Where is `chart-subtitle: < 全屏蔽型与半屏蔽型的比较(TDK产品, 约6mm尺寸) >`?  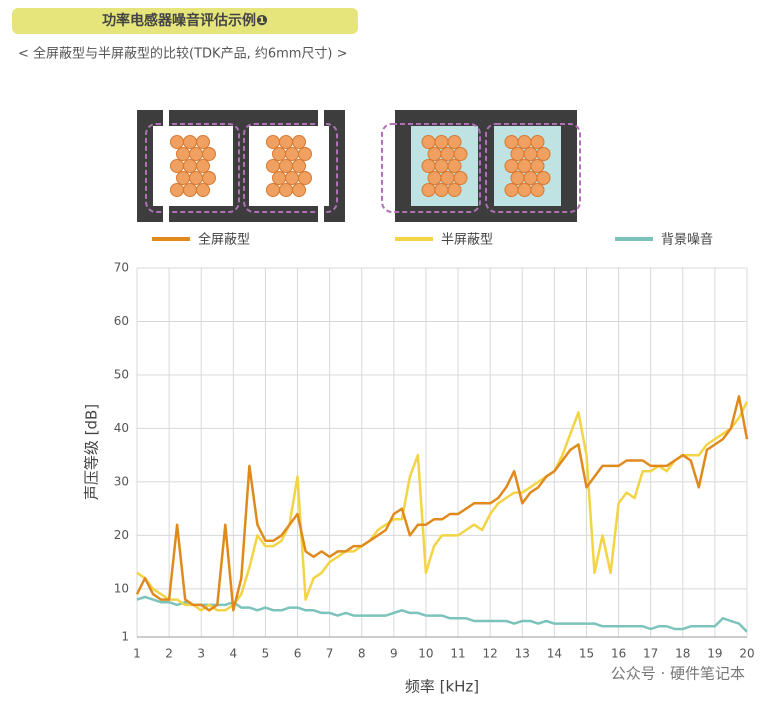 chart-subtitle: < 全屏蔽型与半屏蔽型的比较(TDK产品, 约6mm尺寸) > is located at coordinates (183, 54).